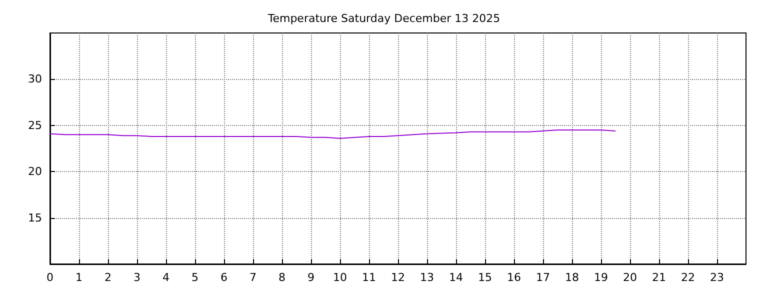 Image resolution: width=768 pixels, height=288 pixels. I want to click on x-tick-label: 14, so click(456, 277).